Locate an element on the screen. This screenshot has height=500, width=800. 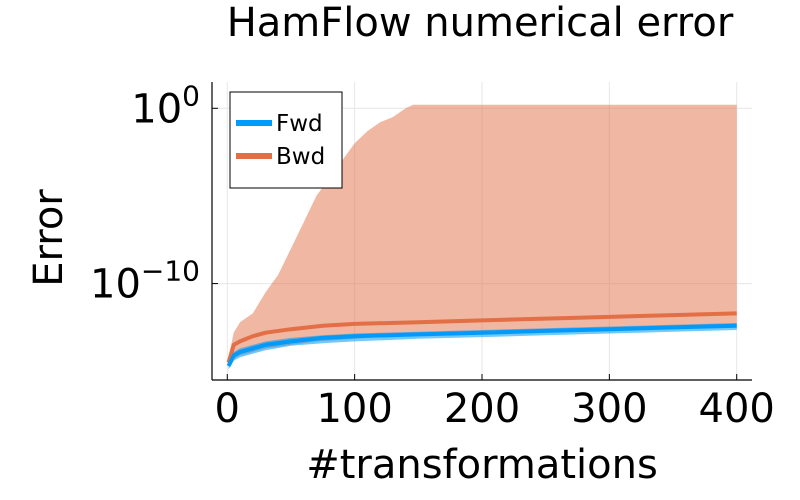
x-tick-label: 0 is located at coordinates (227, 409).